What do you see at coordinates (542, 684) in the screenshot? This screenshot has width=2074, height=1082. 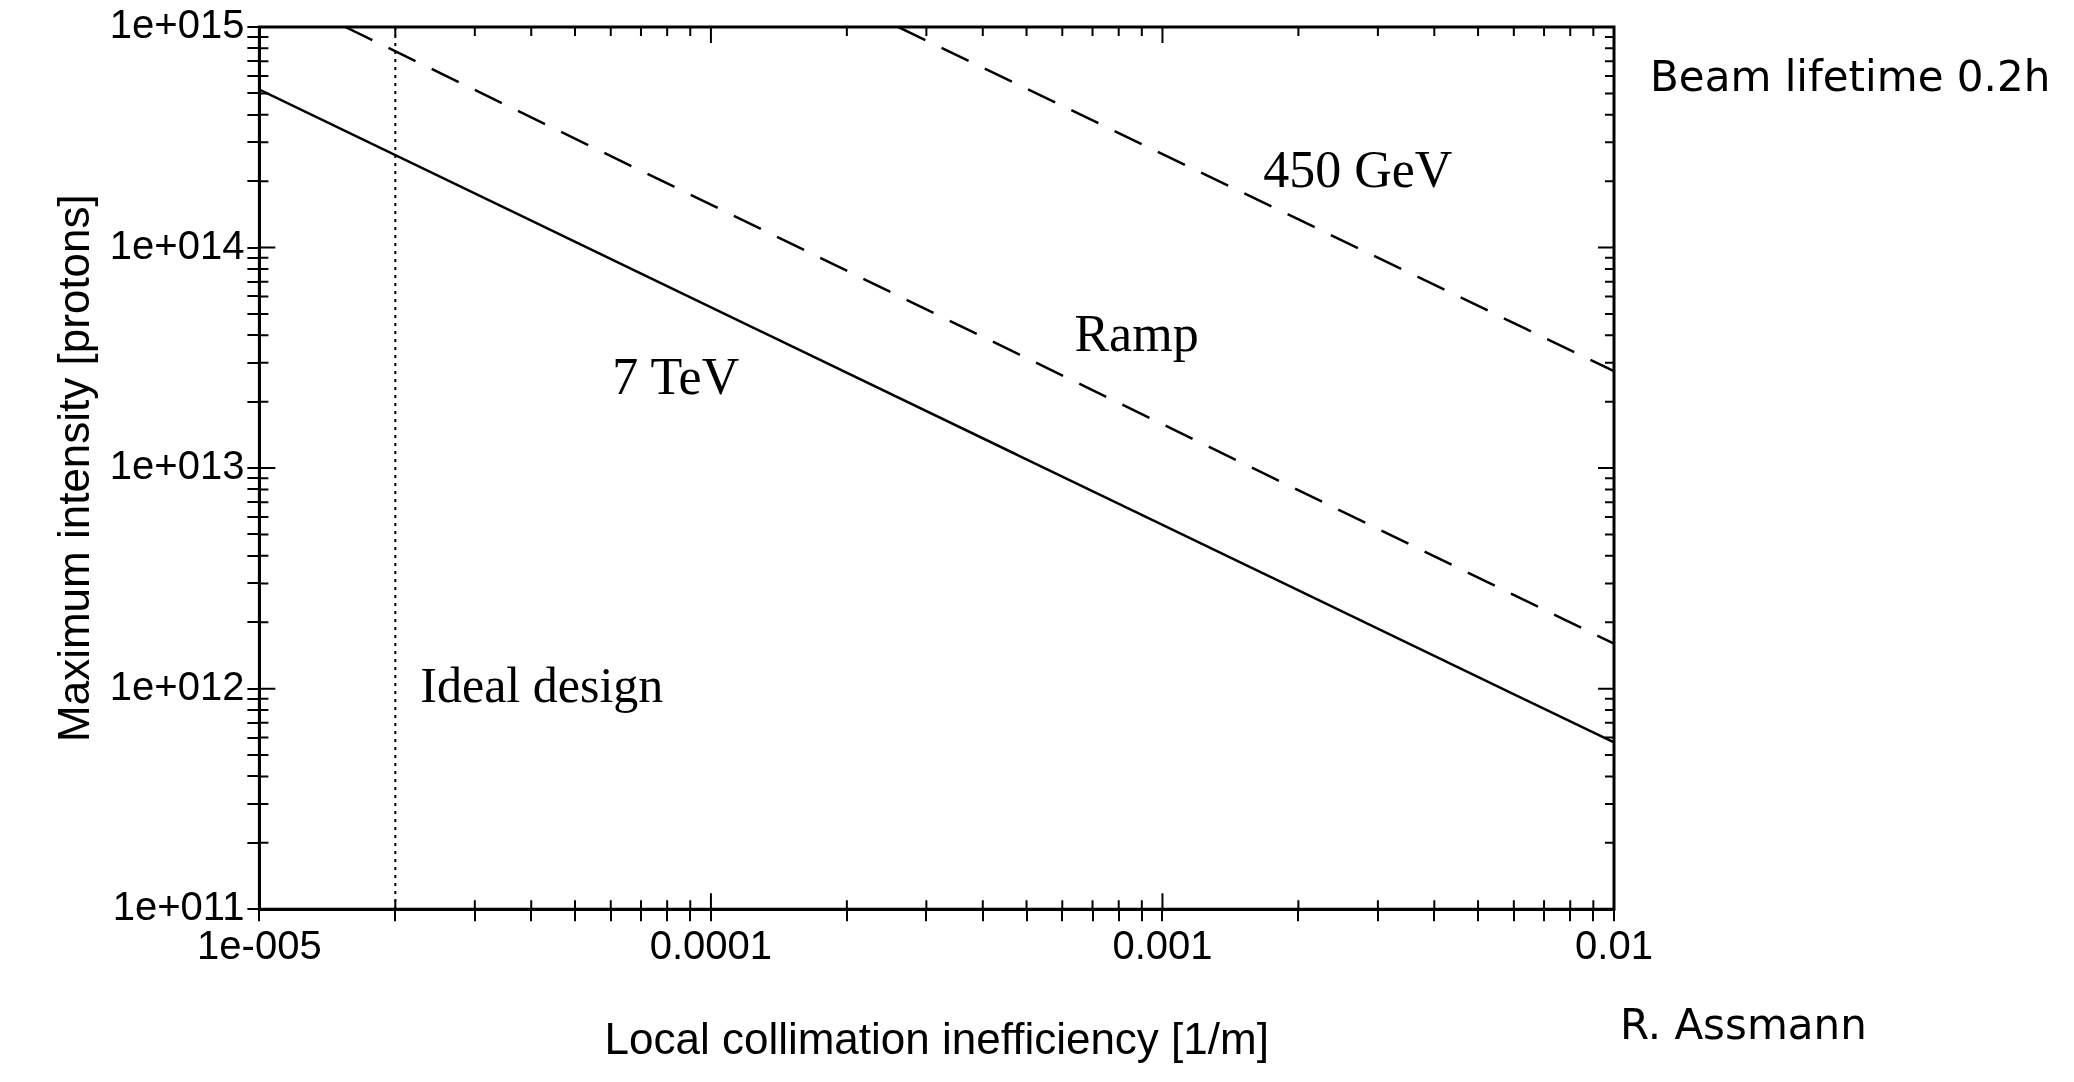 I see `ref-line-label: Ideal design` at bounding box center [542, 684].